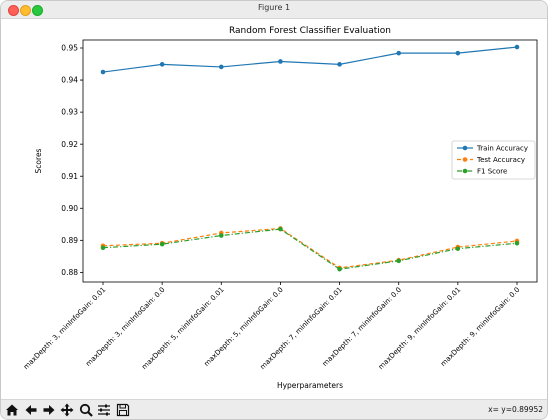 The width and height of the screenshot is (548, 420). What do you see at coordinates (69, 272) in the screenshot?
I see `y-tick-label: 0.88` at bounding box center [69, 272].